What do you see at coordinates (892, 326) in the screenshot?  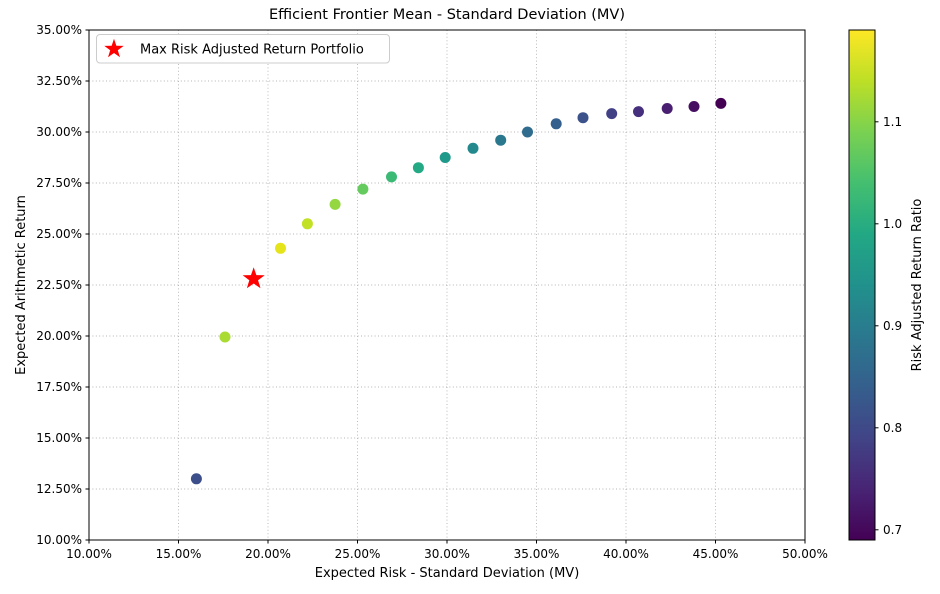 I see `colorbar-tick-label: 0.9` at bounding box center [892, 326].